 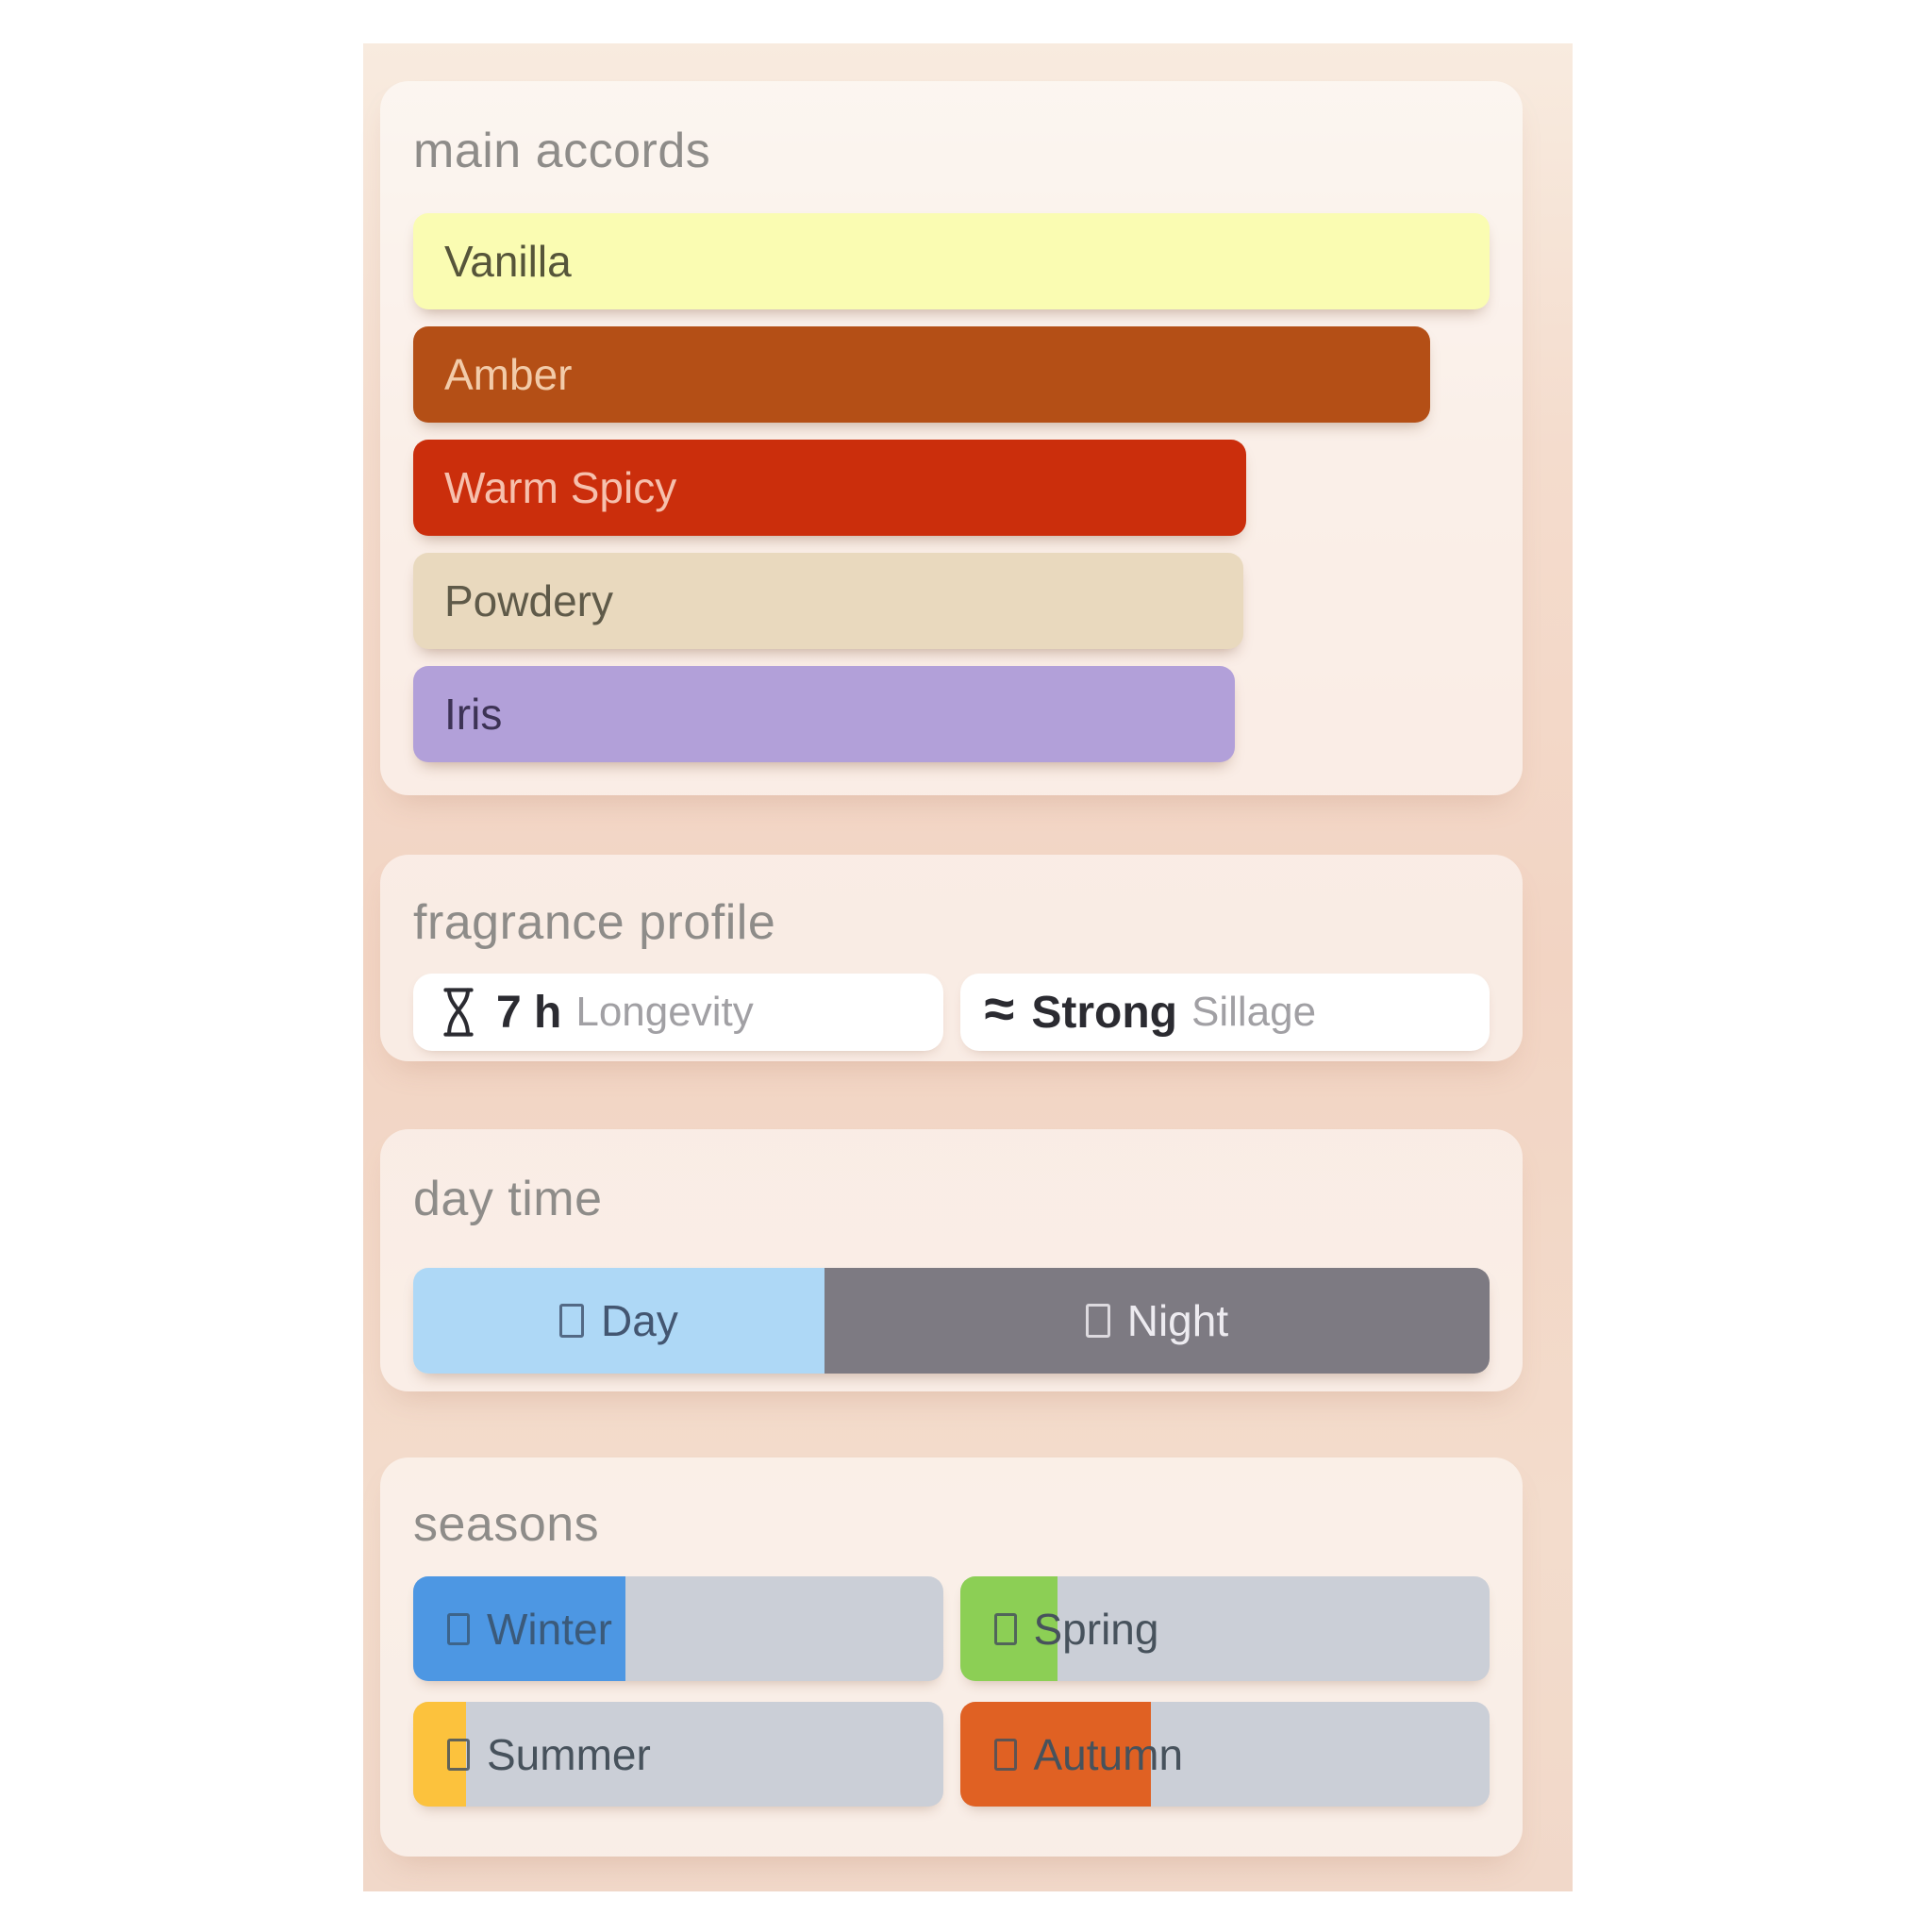 What do you see at coordinates (550, 1629) in the screenshot?
I see `winter-label: Winter` at bounding box center [550, 1629].